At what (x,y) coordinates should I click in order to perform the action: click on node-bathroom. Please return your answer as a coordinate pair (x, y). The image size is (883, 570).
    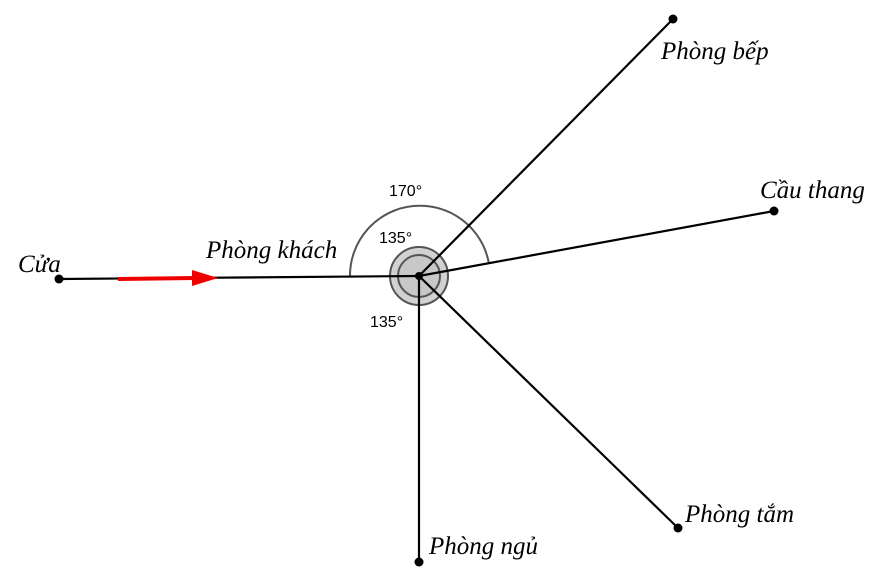
    Looking at the image, I should click on (678, 528).